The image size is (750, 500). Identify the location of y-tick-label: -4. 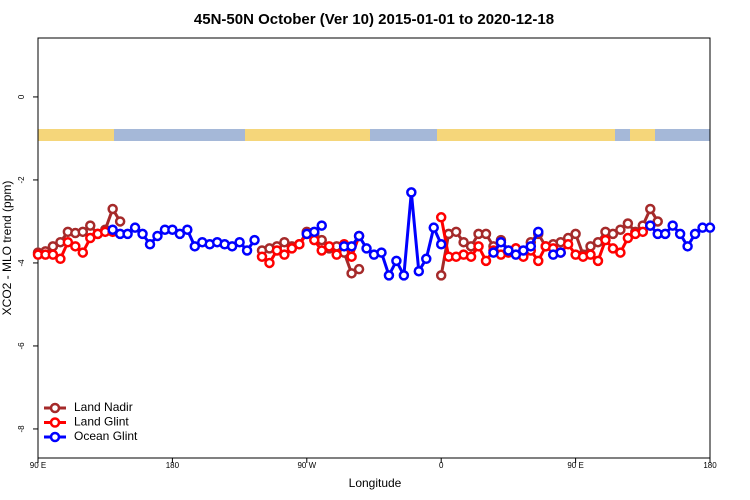
(21, 263).